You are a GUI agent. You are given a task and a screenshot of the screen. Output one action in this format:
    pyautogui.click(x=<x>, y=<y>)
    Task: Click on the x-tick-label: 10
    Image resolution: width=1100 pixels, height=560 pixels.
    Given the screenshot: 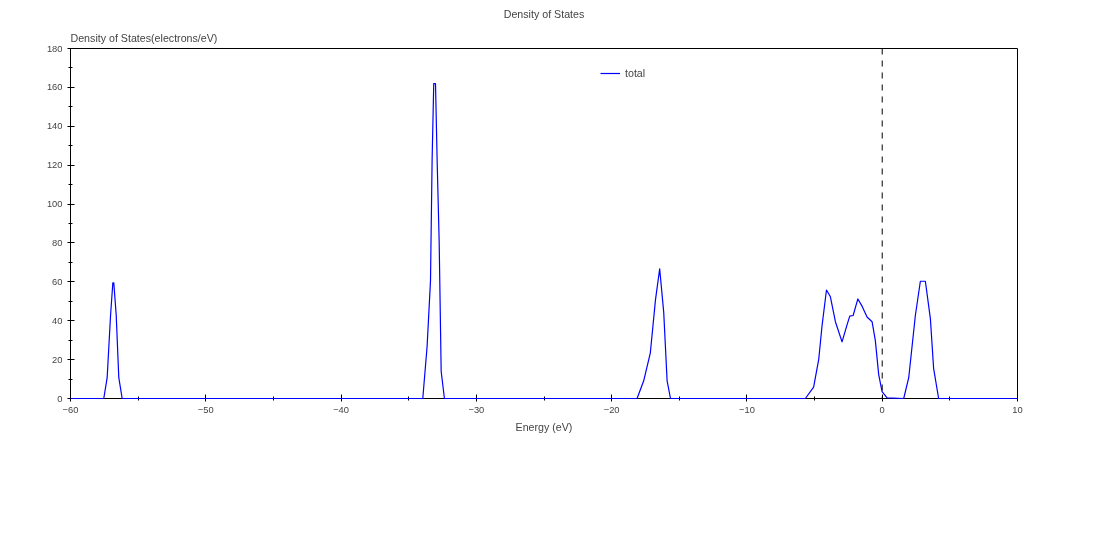 What is the action you would take?
    pyautogui.click(x=1017, y=409)
    